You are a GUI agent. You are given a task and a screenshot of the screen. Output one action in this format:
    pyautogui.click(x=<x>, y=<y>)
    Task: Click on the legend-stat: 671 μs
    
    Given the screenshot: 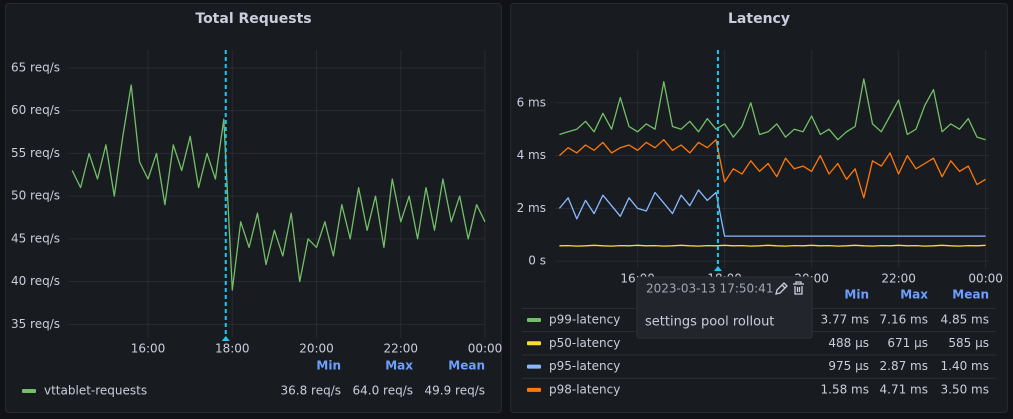 What is the action you would take?
    pyautogui.click(x=907, y=343)
    